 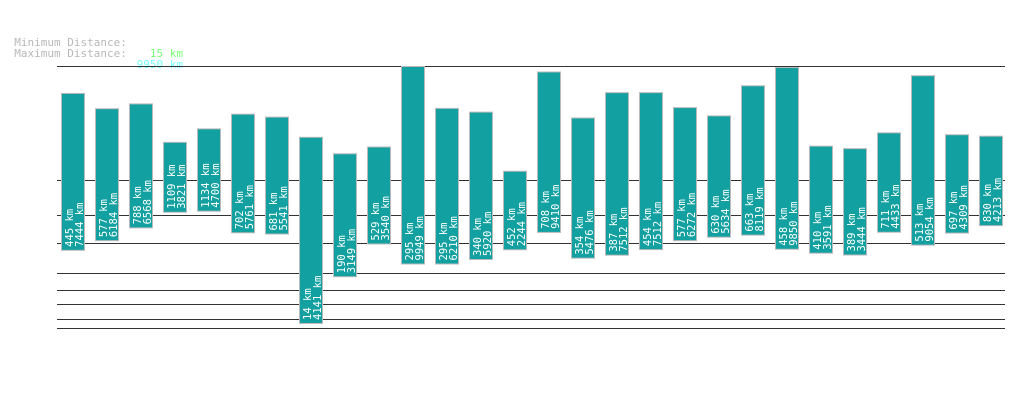 What do you see at coordinates (614, 233) in the screenshot?
I see `min-label: 387 km` at bounding box center [614, 233].